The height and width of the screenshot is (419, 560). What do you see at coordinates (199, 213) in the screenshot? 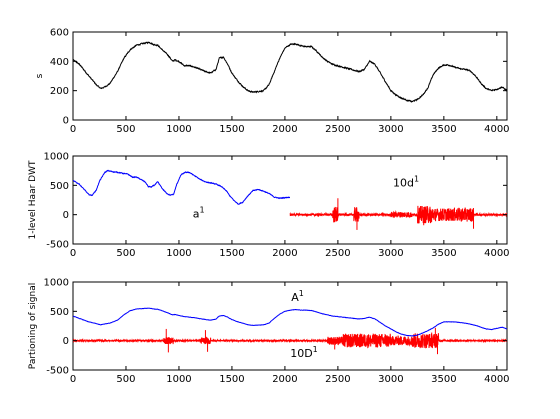
I see `annotation-label: a1` at bounding box center [199, 213].